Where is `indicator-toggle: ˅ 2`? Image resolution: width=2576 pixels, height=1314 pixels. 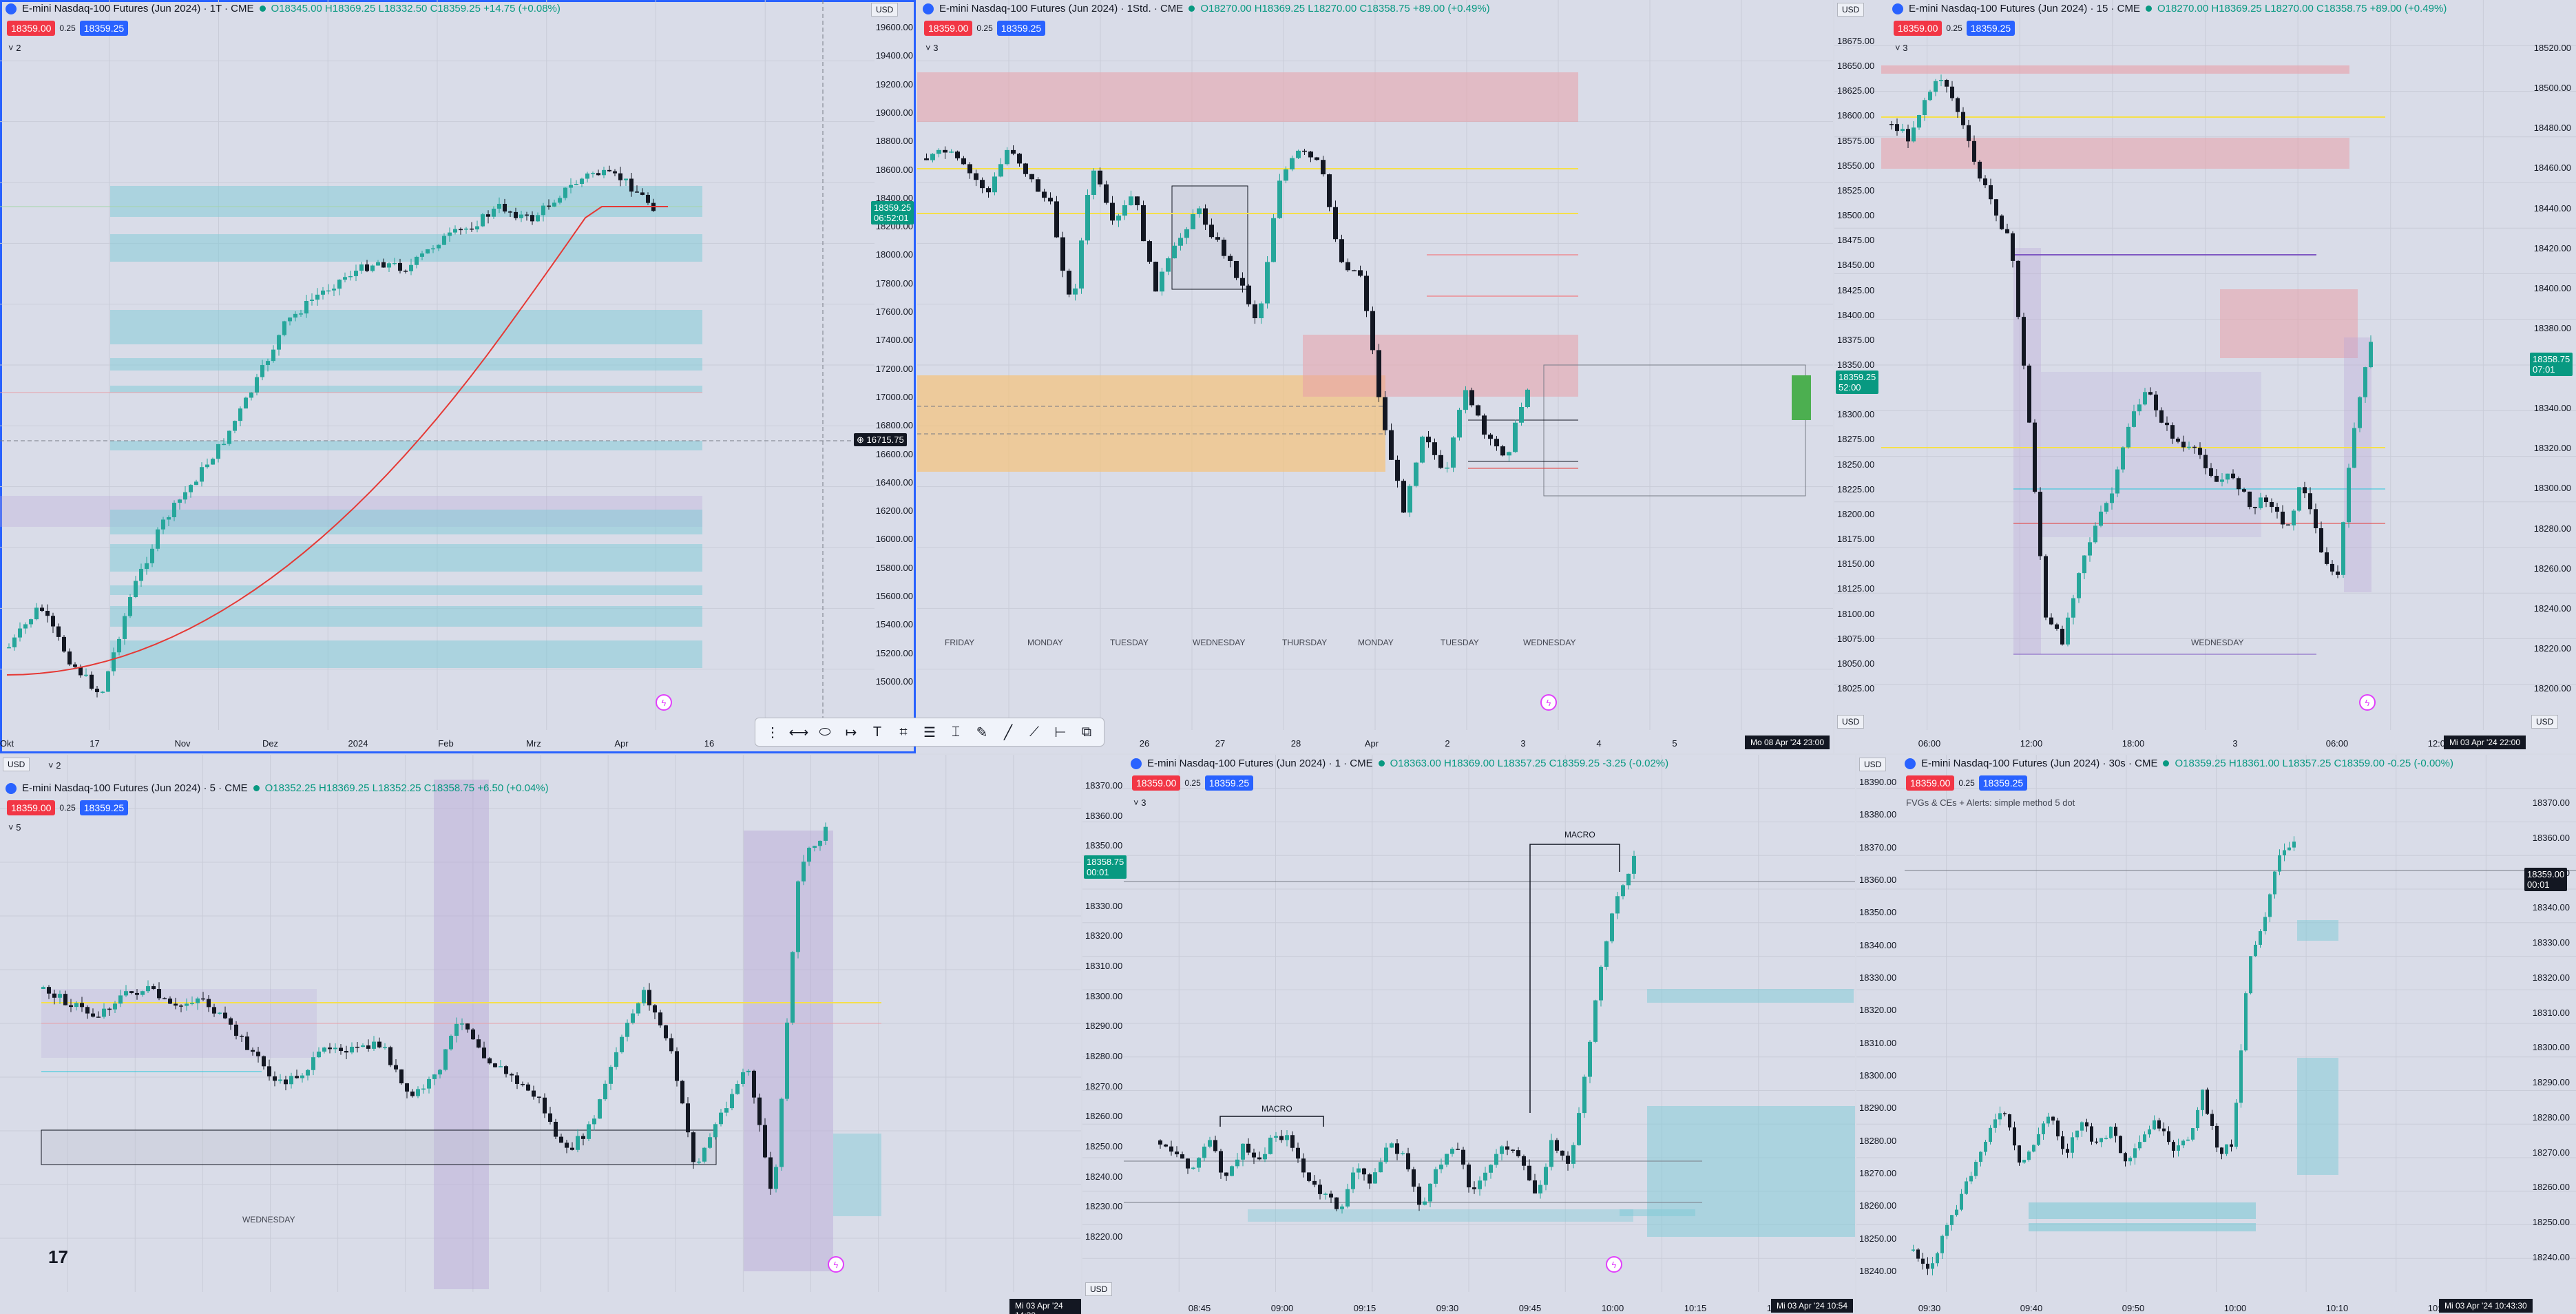 indicator-toggle: ˅ 2 is located at coordinates (14, 48).